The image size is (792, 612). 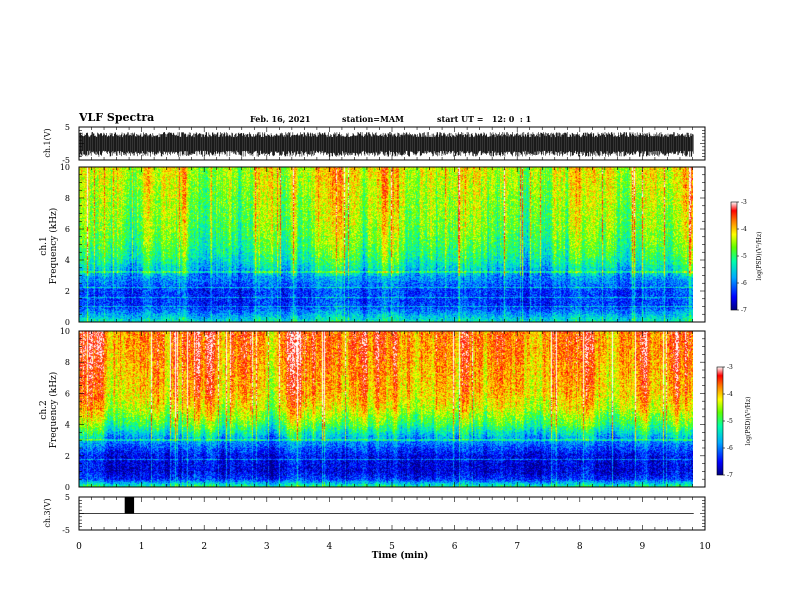 I want to click on ch1-colorbar-label: log(PSD)(V²/Hz), so click(x=759, y=256).